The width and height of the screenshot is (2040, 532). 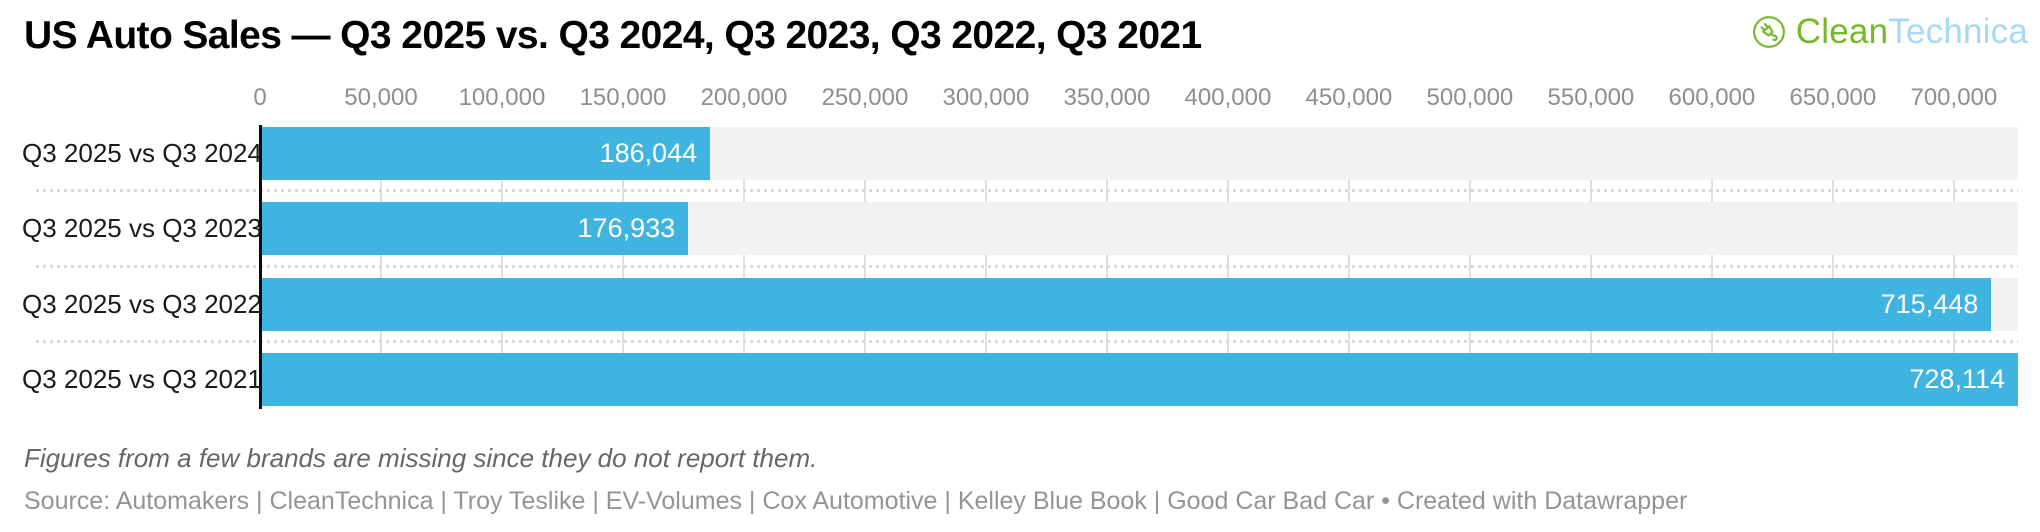 What do you see at coordinates (986, 97) in the screenshot?
I see `x-tick-label: 300,000` at bounding box center [986, 97].